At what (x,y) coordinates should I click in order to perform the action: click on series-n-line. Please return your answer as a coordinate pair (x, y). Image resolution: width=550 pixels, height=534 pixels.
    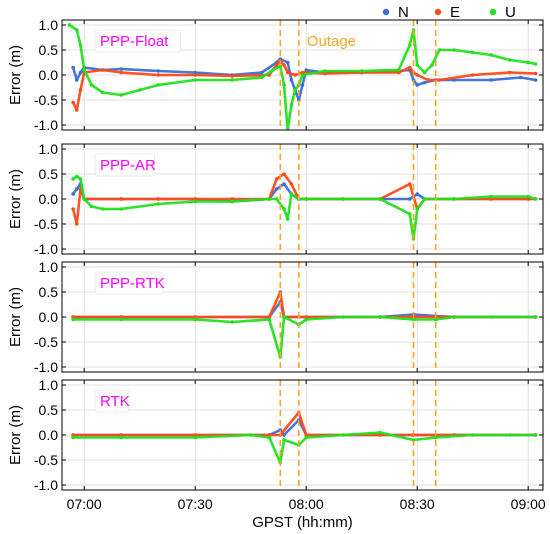
    Looking at the image, I should click on (304, 79).